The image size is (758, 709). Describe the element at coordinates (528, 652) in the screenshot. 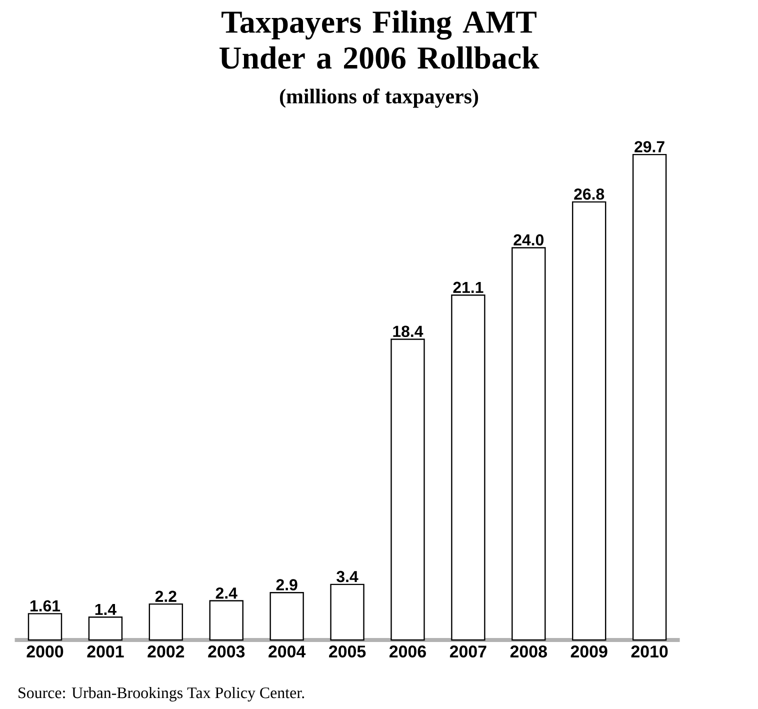

I see `x-tick-label: 2008` at that location.